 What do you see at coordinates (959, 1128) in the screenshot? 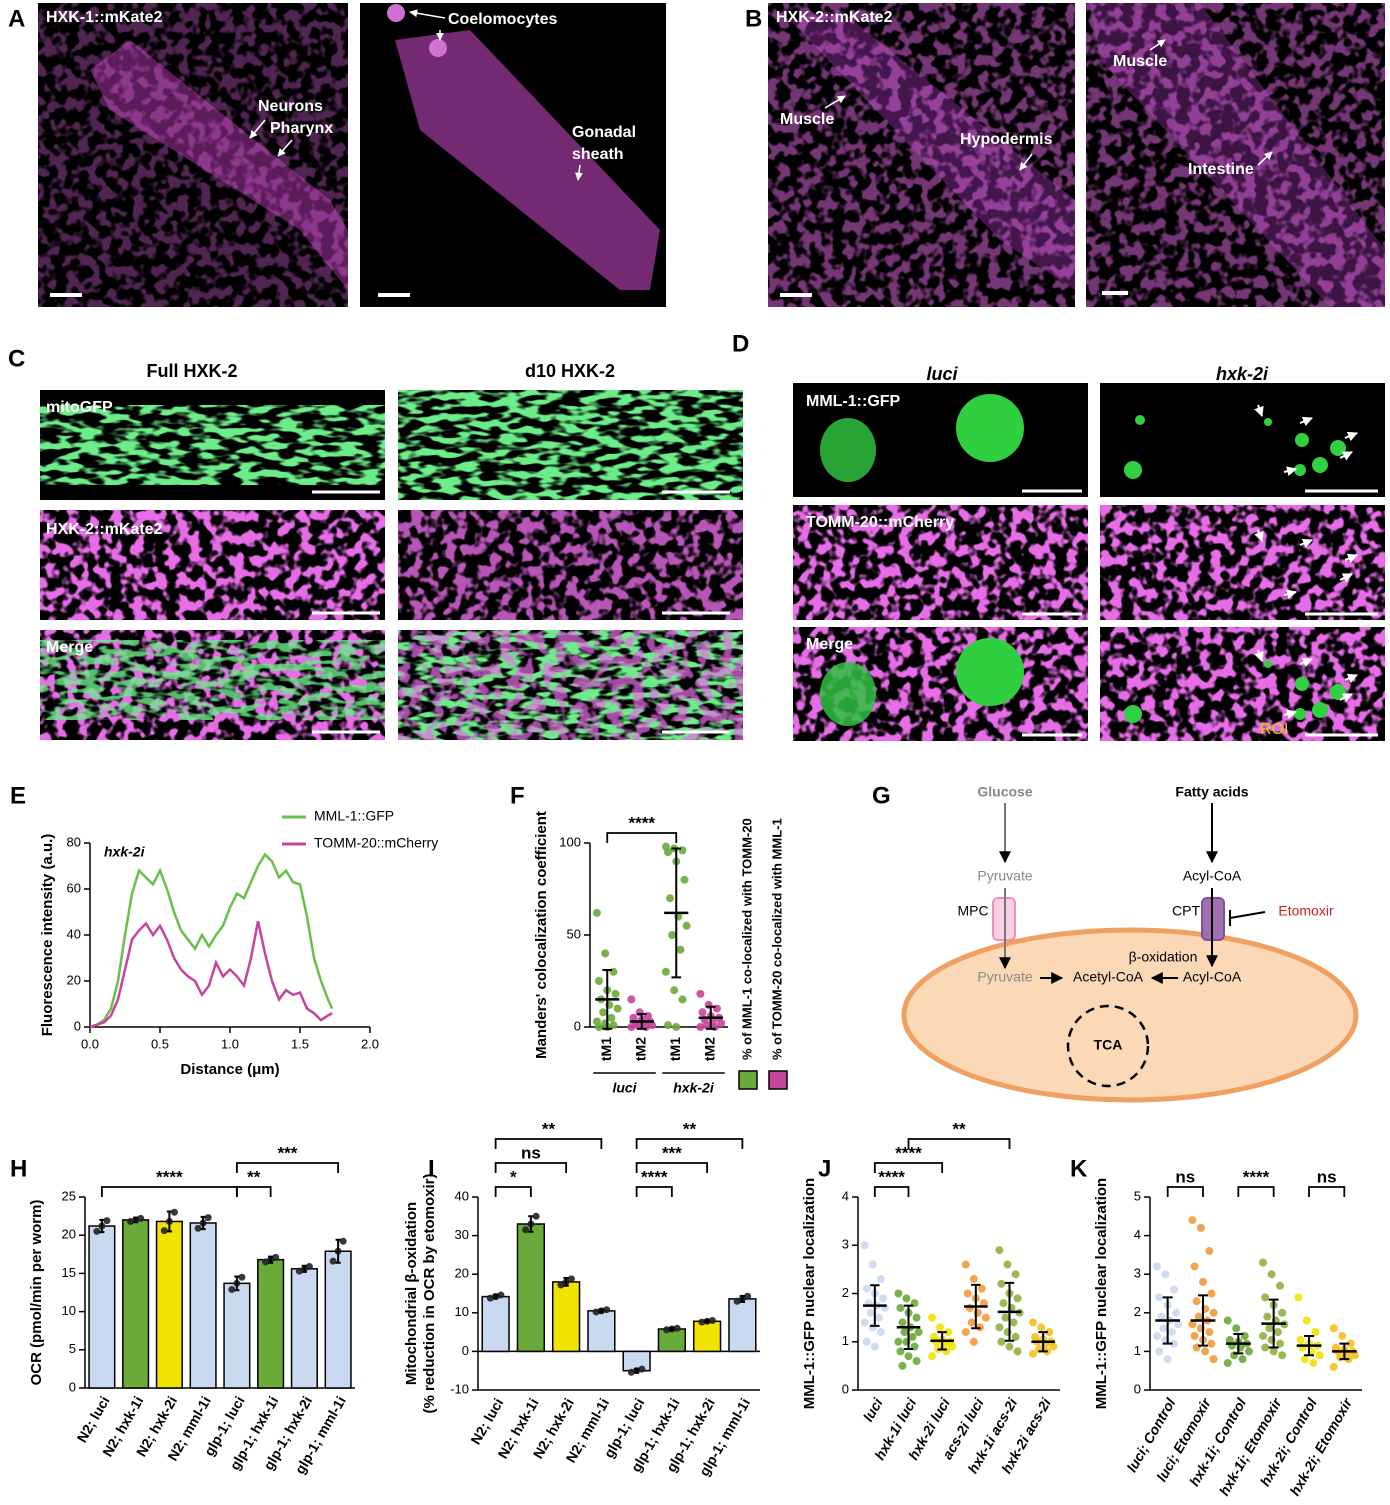
I see `significance-label: **` at bounding box center [959, 1128].